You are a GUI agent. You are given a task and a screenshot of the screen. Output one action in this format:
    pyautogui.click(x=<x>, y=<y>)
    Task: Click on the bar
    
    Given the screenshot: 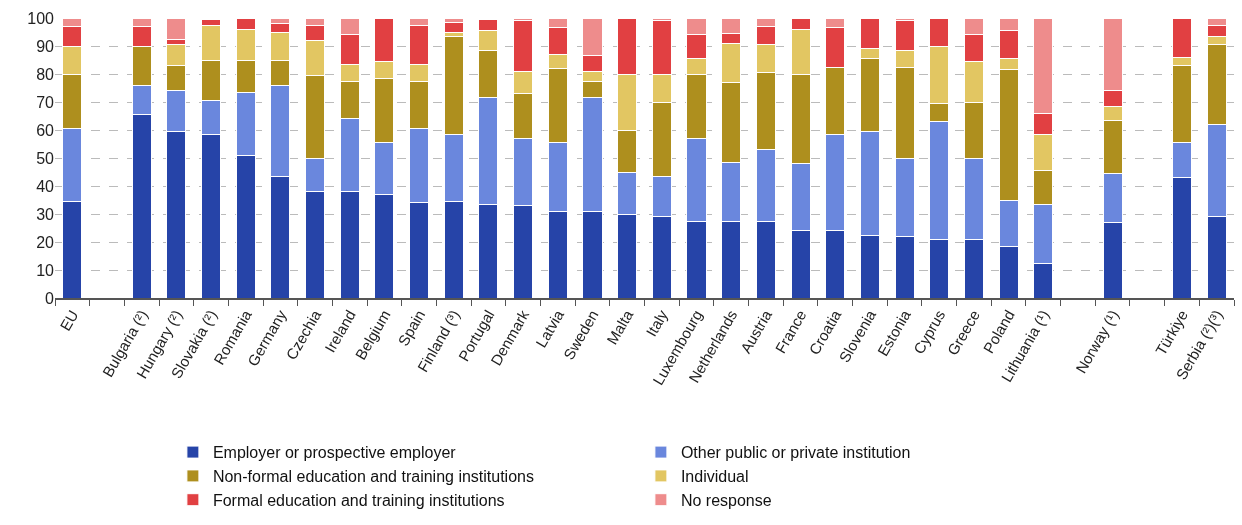 What is the action you would take?
    pyautogui.click(x=453, y=27)
    